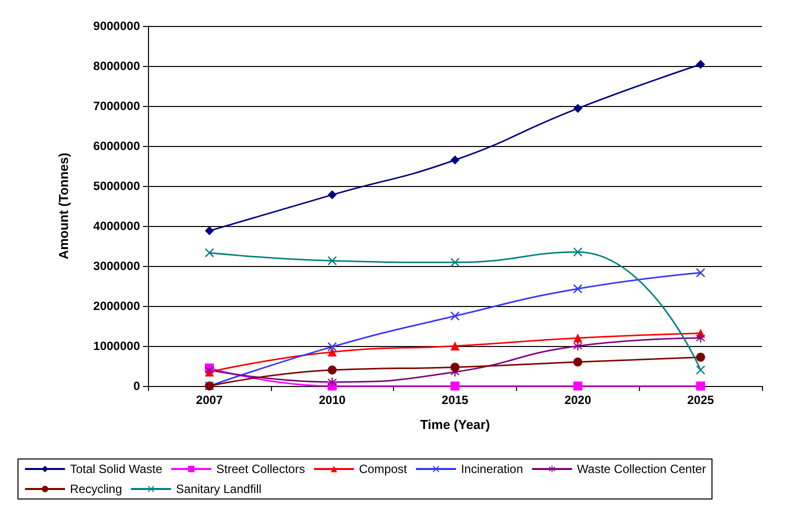 The image size is (800, 509). What do you see at coordinates (96, 489) in the screenshot?
I see `legend-label: Recycling` at bounding box center [96, 489].